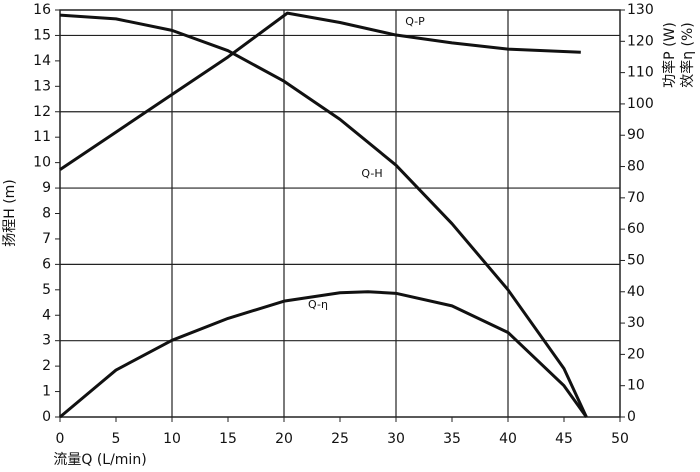 The height and width of the screenshot is (472, 700). What do you see at coordinates (42, 35) in the screenshot?
I see `y-tick-label: 15` at bounding box center [42, 35].